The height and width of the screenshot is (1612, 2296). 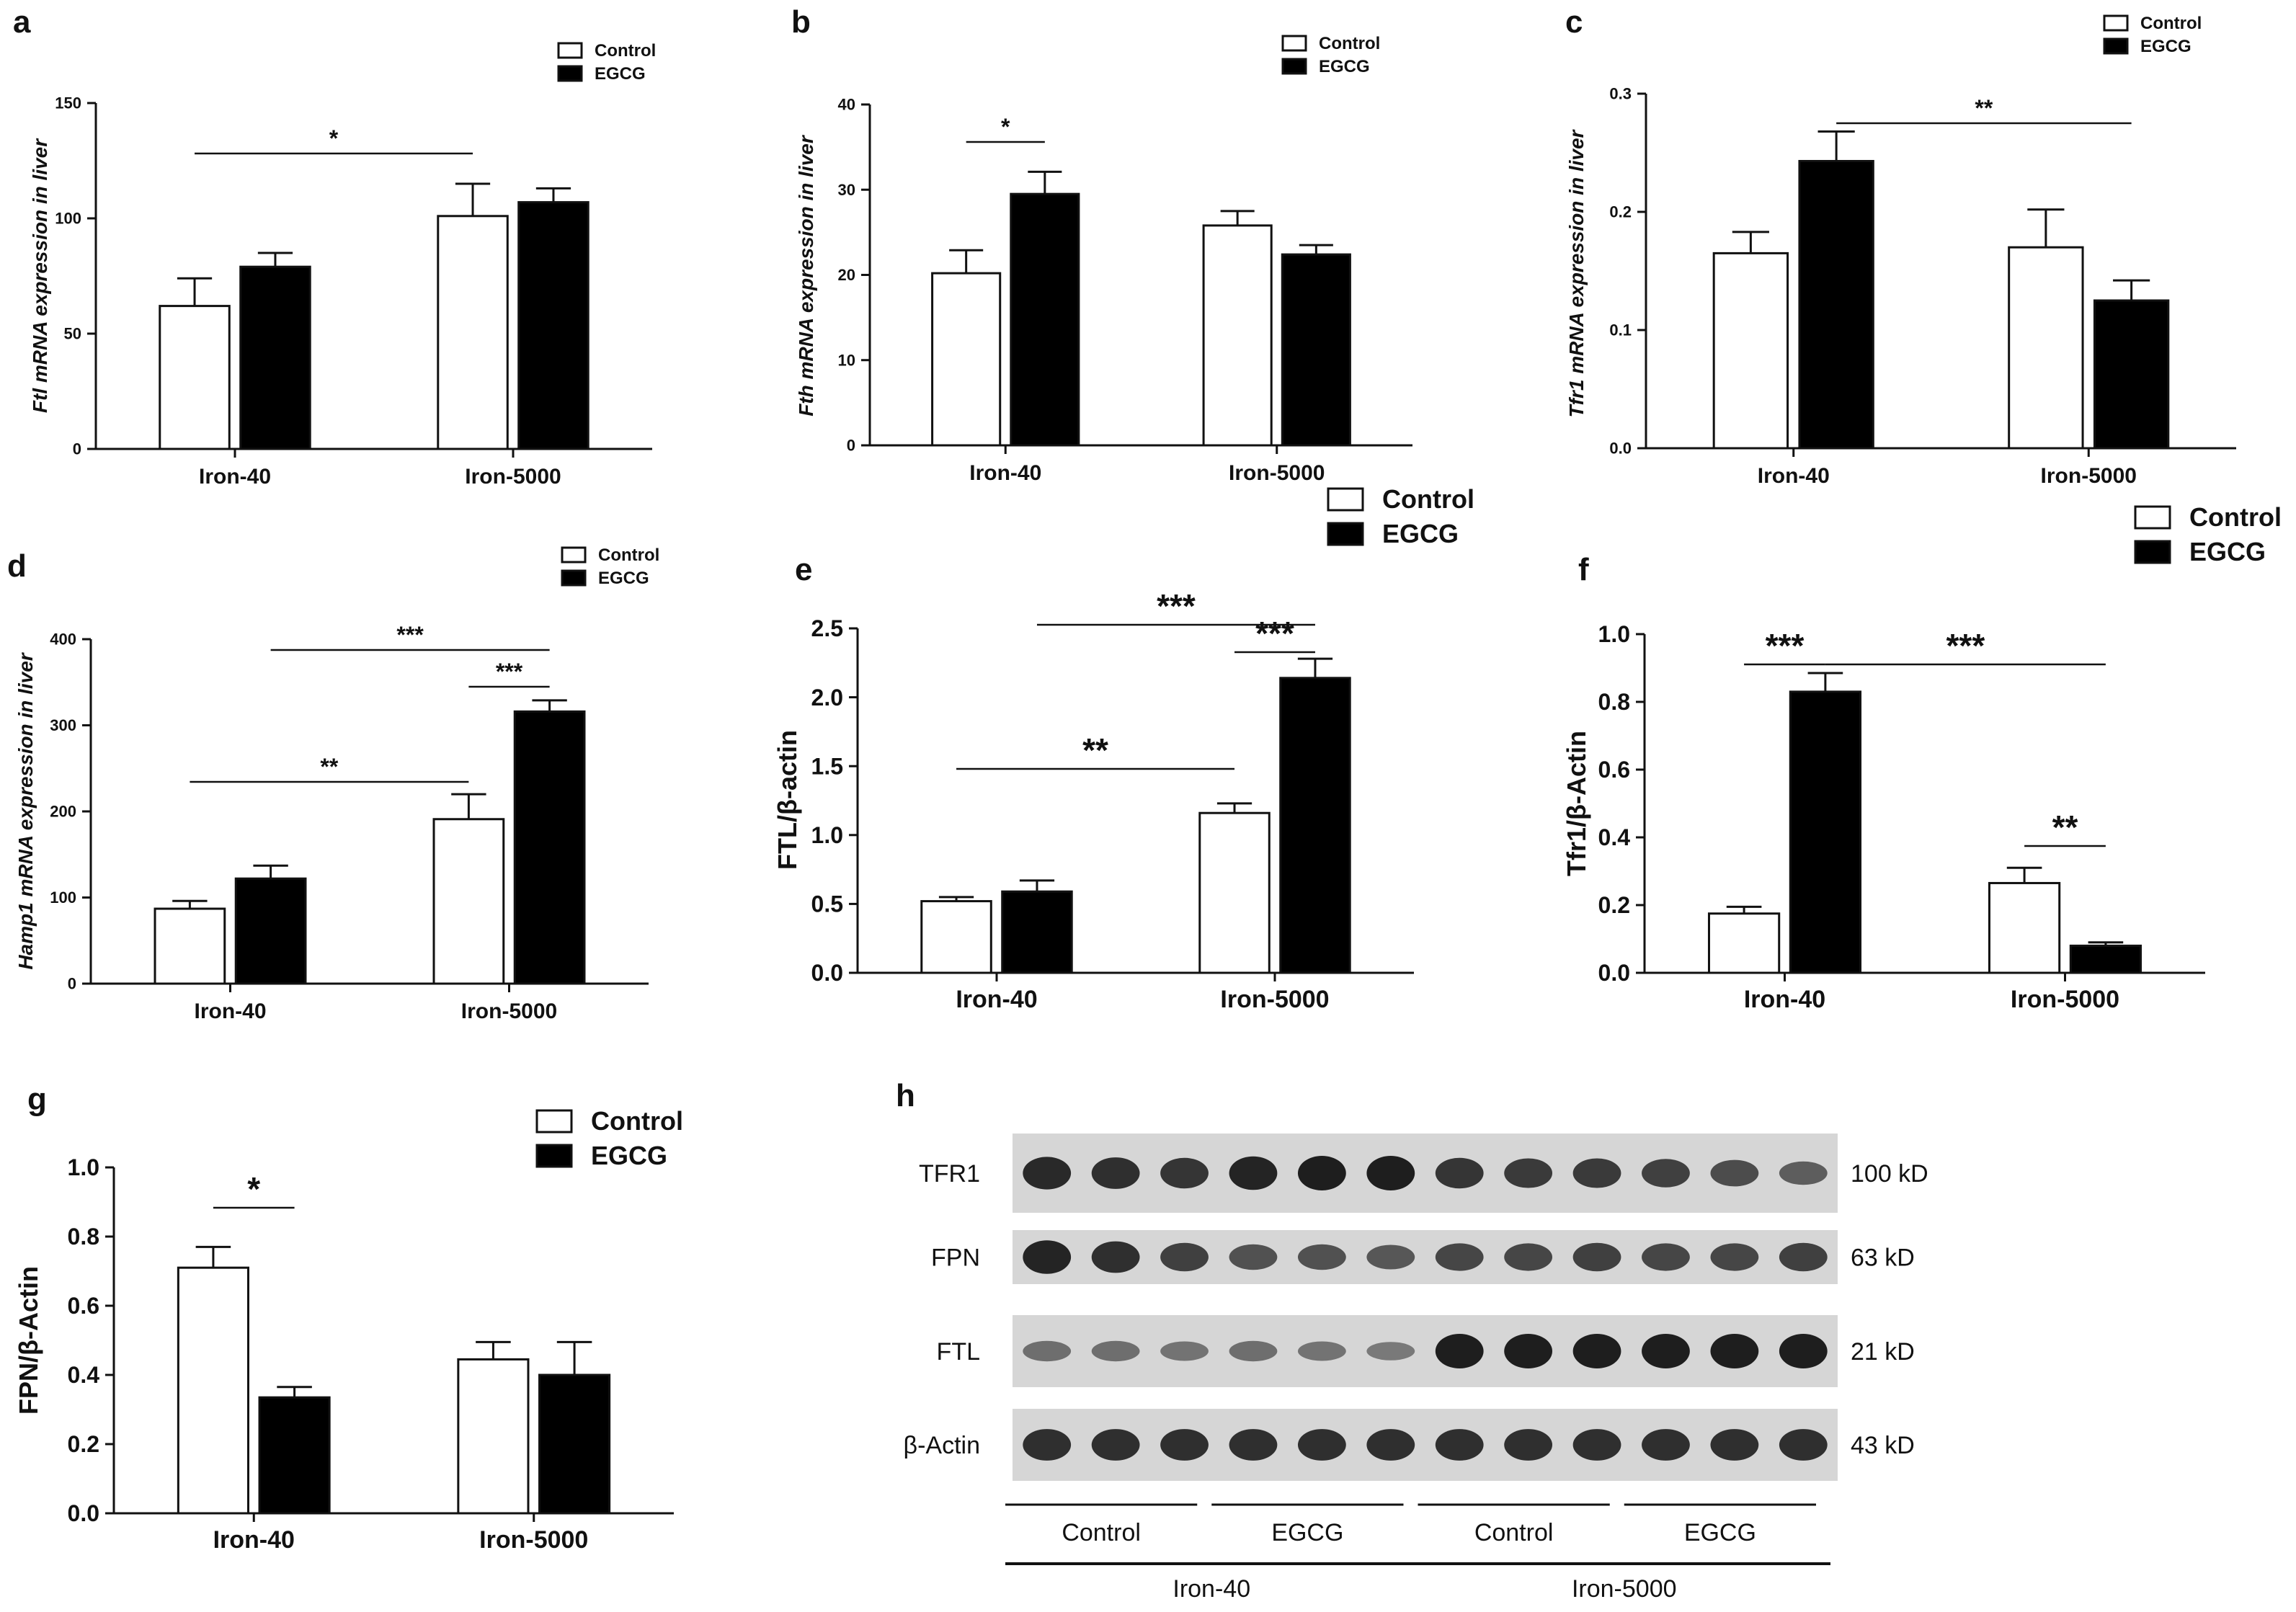 What do you see at coordinates (1883, 1258) in the screenshot?
I see `blot-size-label: 63 kD` at bounding box center [1883, 1258].